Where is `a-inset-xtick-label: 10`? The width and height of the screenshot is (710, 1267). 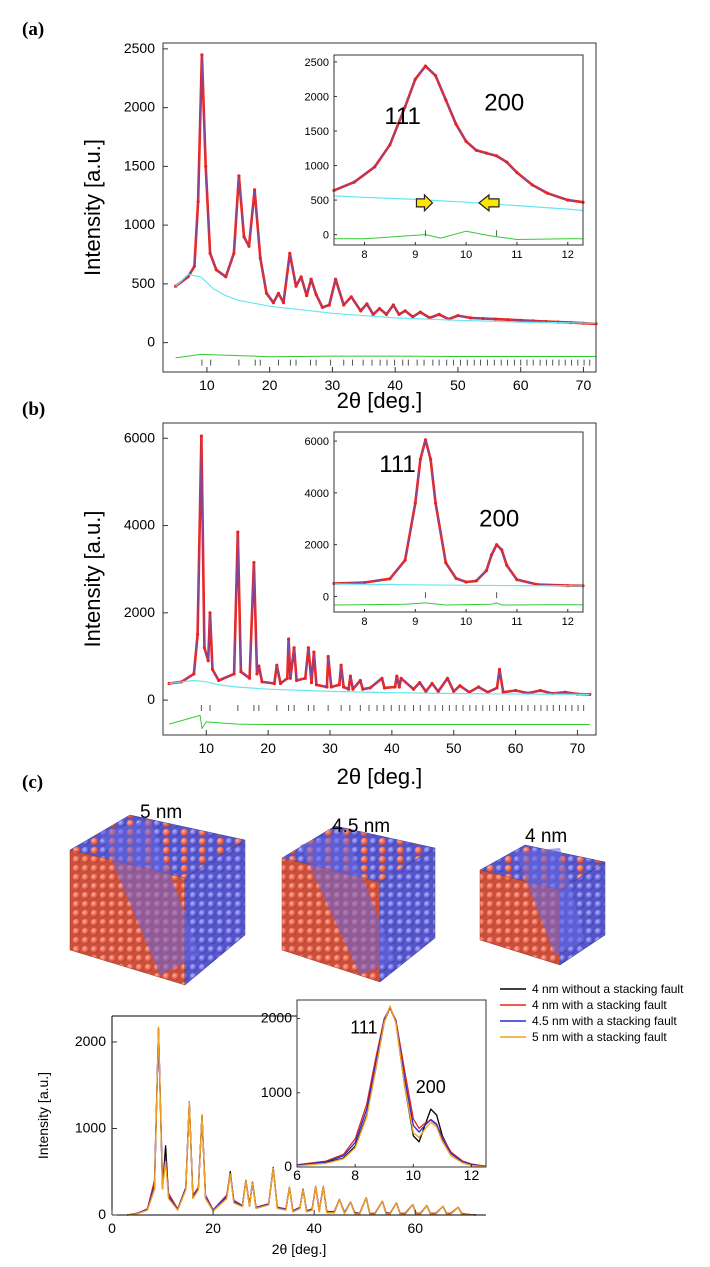
a-inset-xtick-label: 10 is located at coordinates (466, 255).